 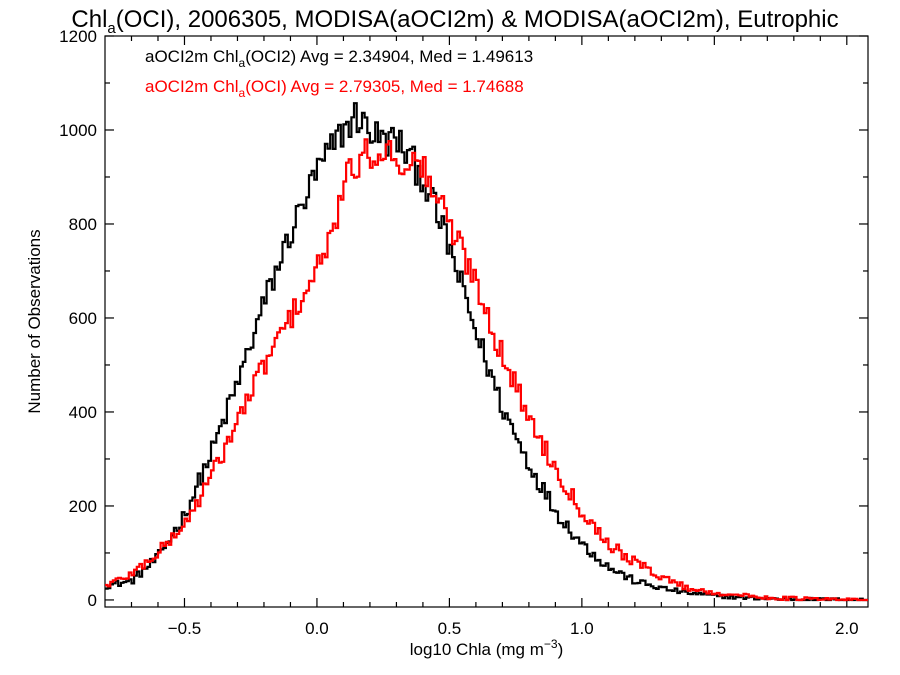 What do you see at coordinates (389, 56) in the screenshot?
I see `legend-entry-suffix: (OCI2) Avg = 2.34904, Med = 1.49613` at bounding box center [389, 56].